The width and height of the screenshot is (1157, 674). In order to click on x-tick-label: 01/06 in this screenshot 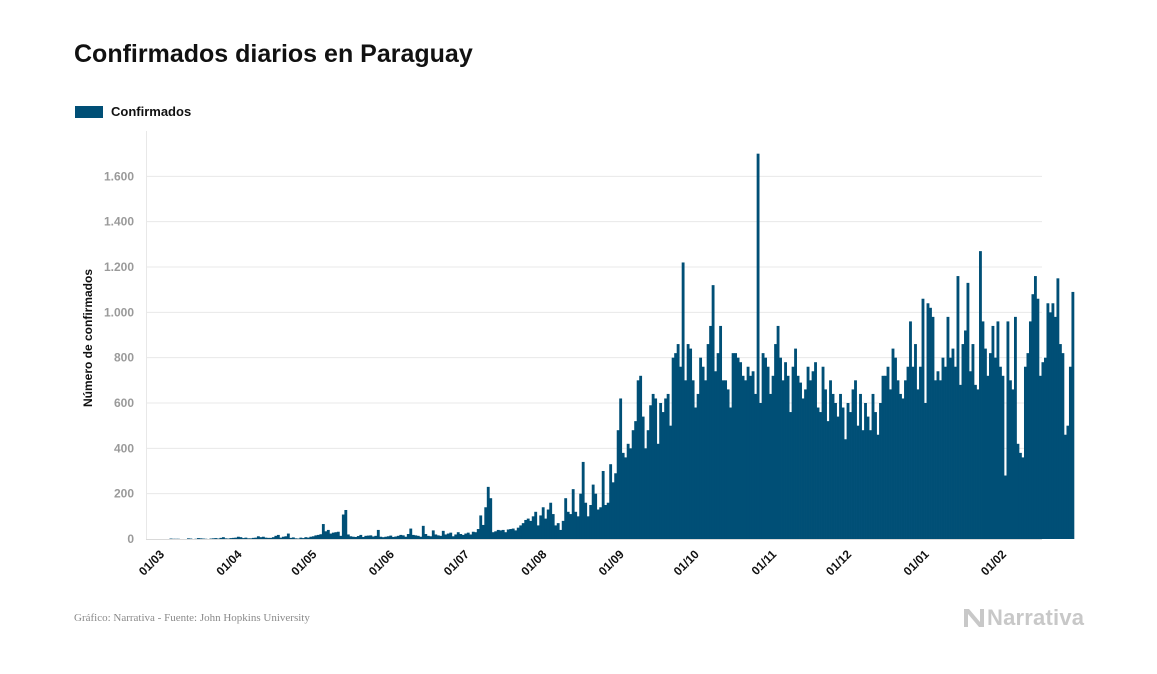, I will do `click(381, 562)`.